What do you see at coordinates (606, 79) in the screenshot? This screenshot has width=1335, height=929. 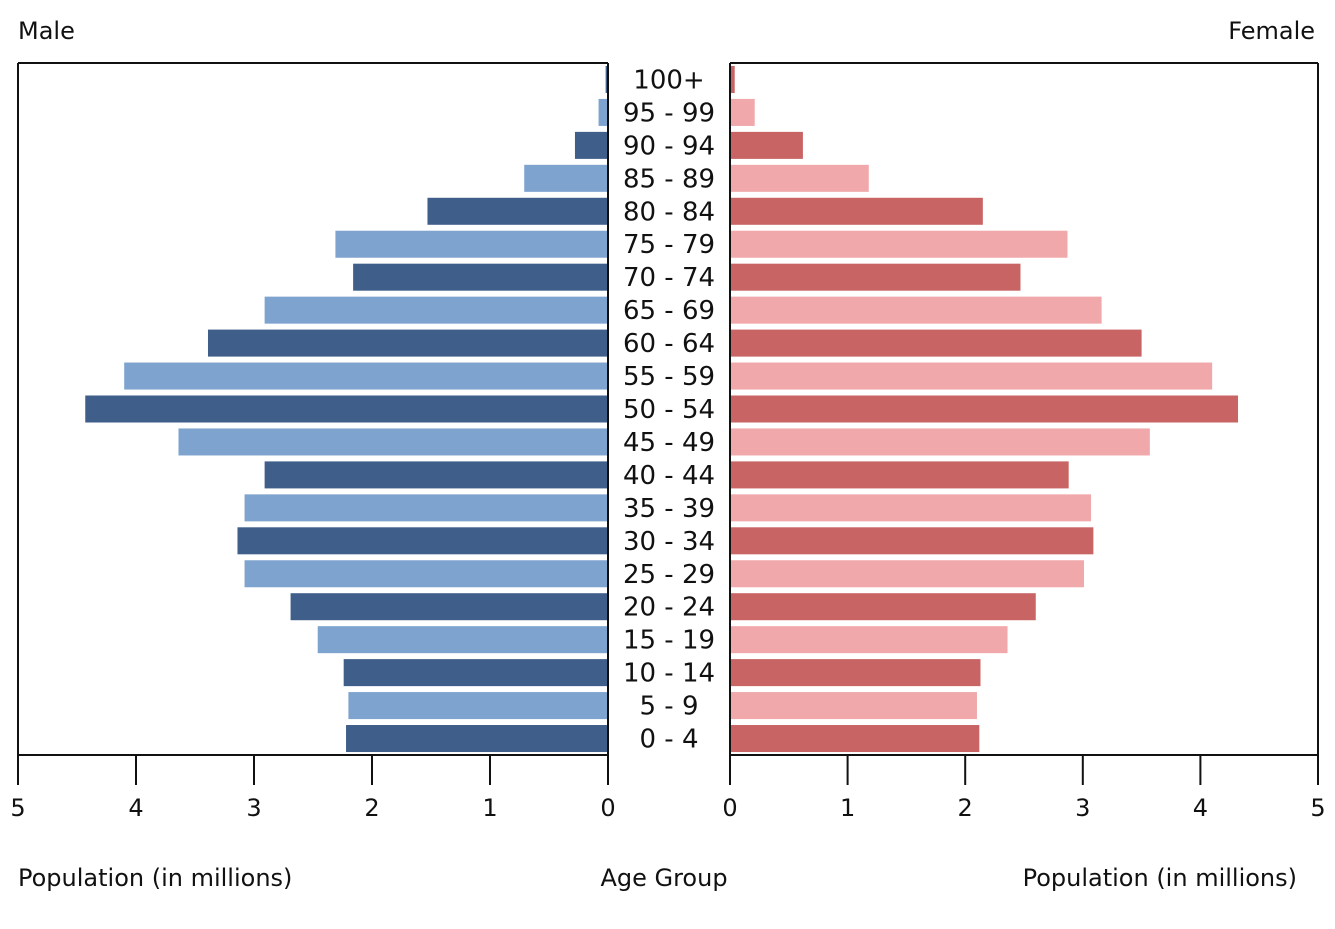 I see `male-bar-100+` at bounding box center [606, 79].